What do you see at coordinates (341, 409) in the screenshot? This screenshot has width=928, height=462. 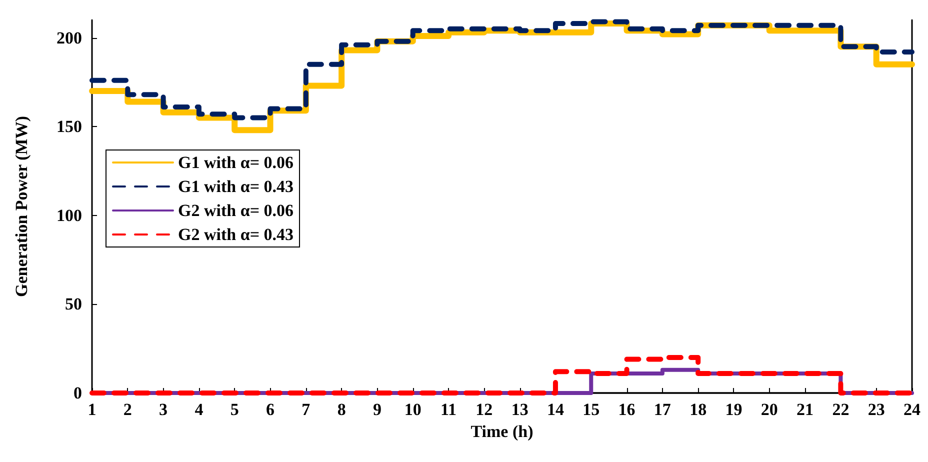 I see `x-tick-label: 8` at bounding box center [341, 409].